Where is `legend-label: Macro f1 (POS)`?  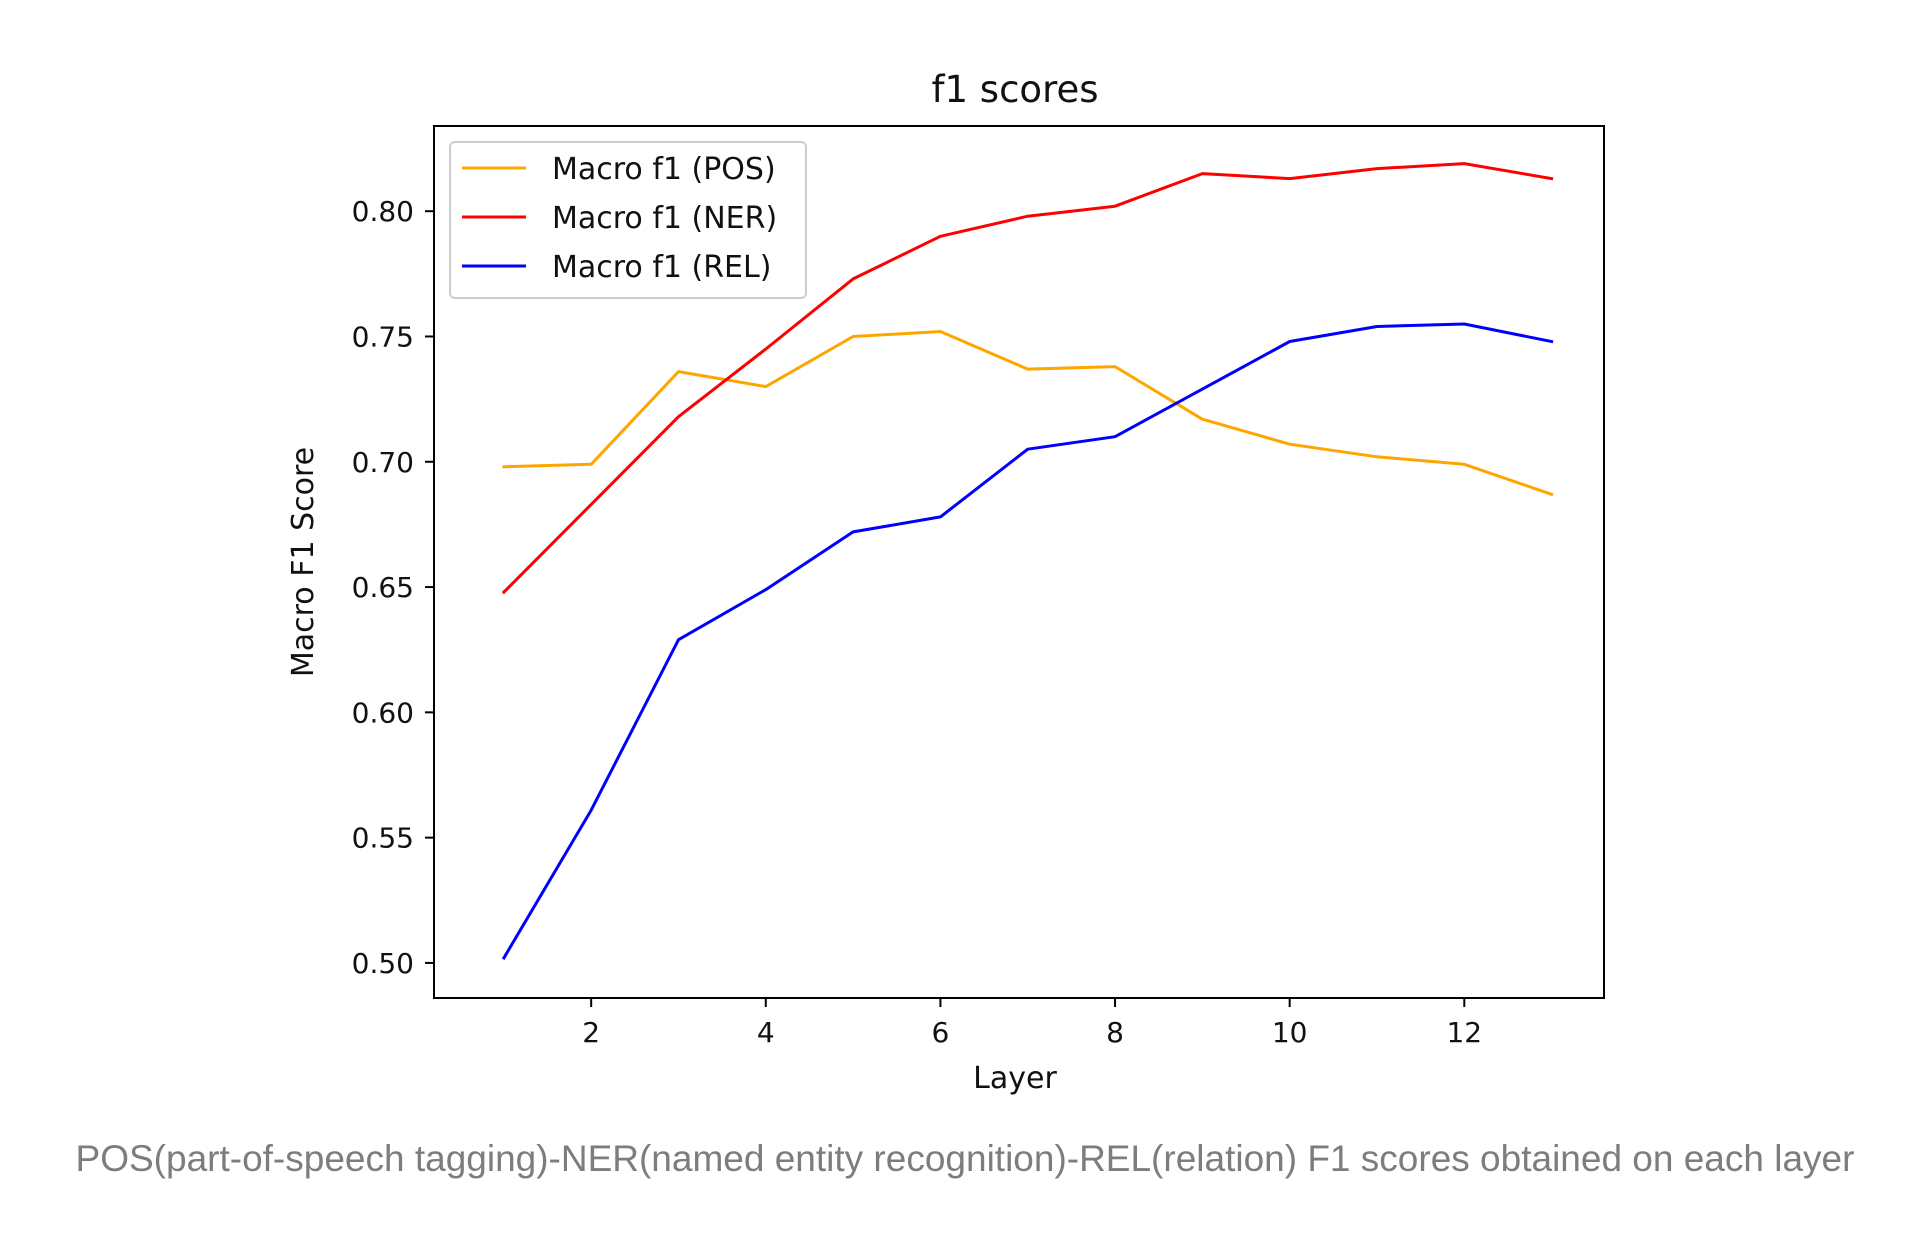 legend-label: Macro f1 (POS) is located at coordinates (664, 169).